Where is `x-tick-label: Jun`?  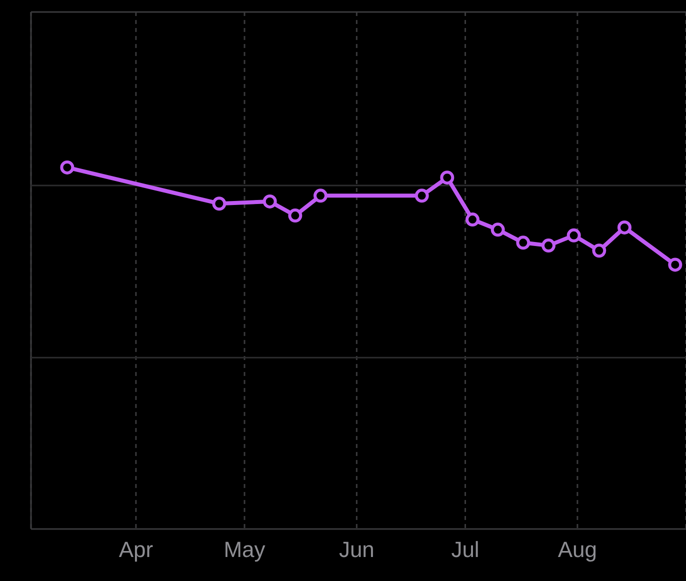 x-tick-label: Jun is located at coordinates (356, 549).